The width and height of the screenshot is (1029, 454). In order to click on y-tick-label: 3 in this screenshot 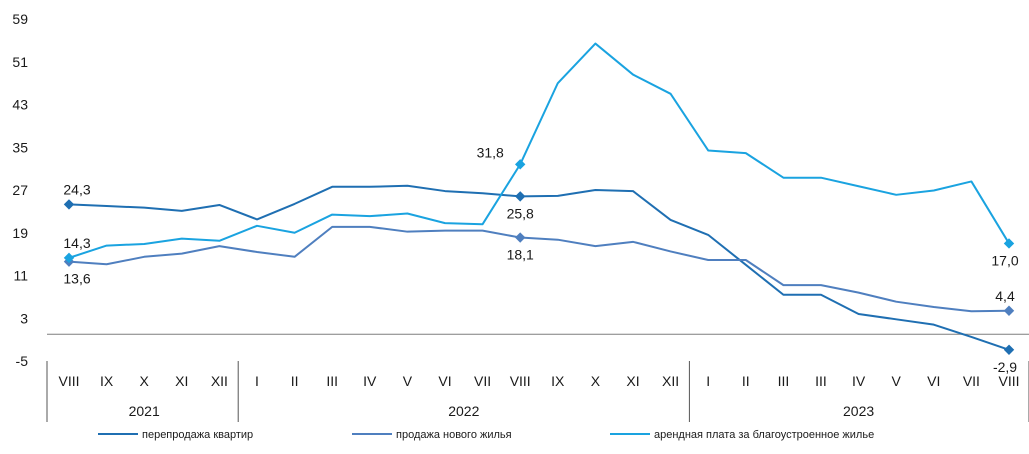, I will do `click(24, 318)`.